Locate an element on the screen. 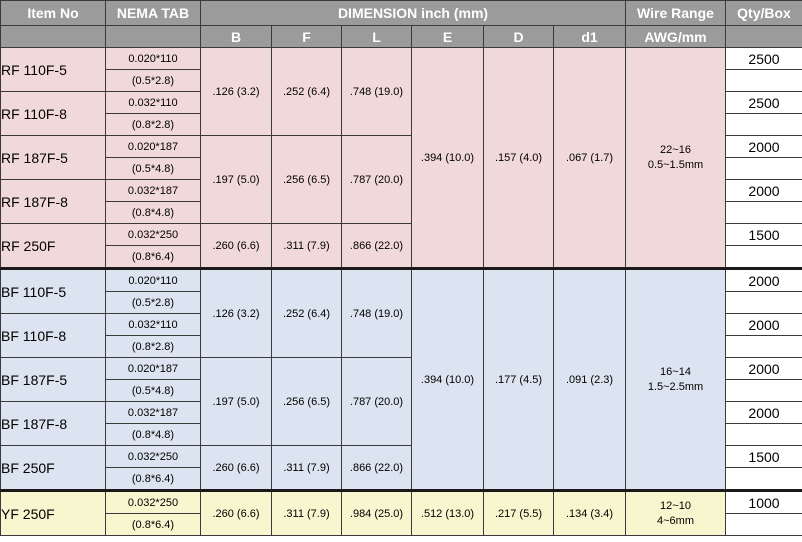 This screenshot has height=542, width=802. header-dimension: DIMENSION inch (mm) is located at coordinates (413, 13).